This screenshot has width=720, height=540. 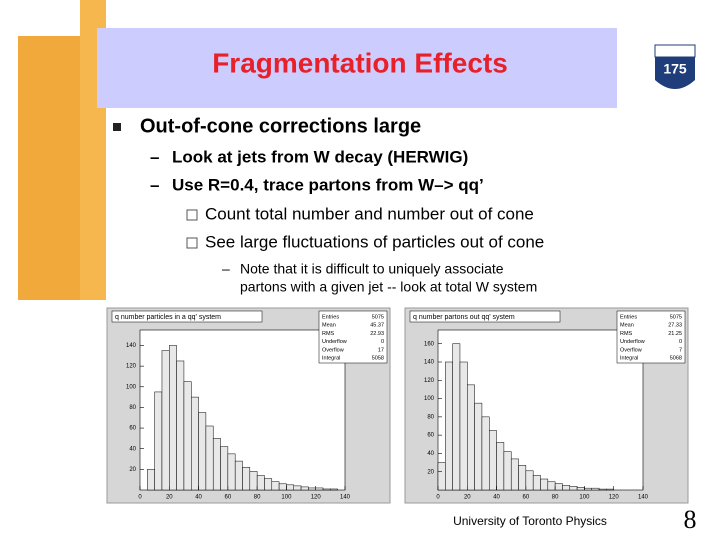 I want to click on stat-label: Entries, so click(x=628, y=317).